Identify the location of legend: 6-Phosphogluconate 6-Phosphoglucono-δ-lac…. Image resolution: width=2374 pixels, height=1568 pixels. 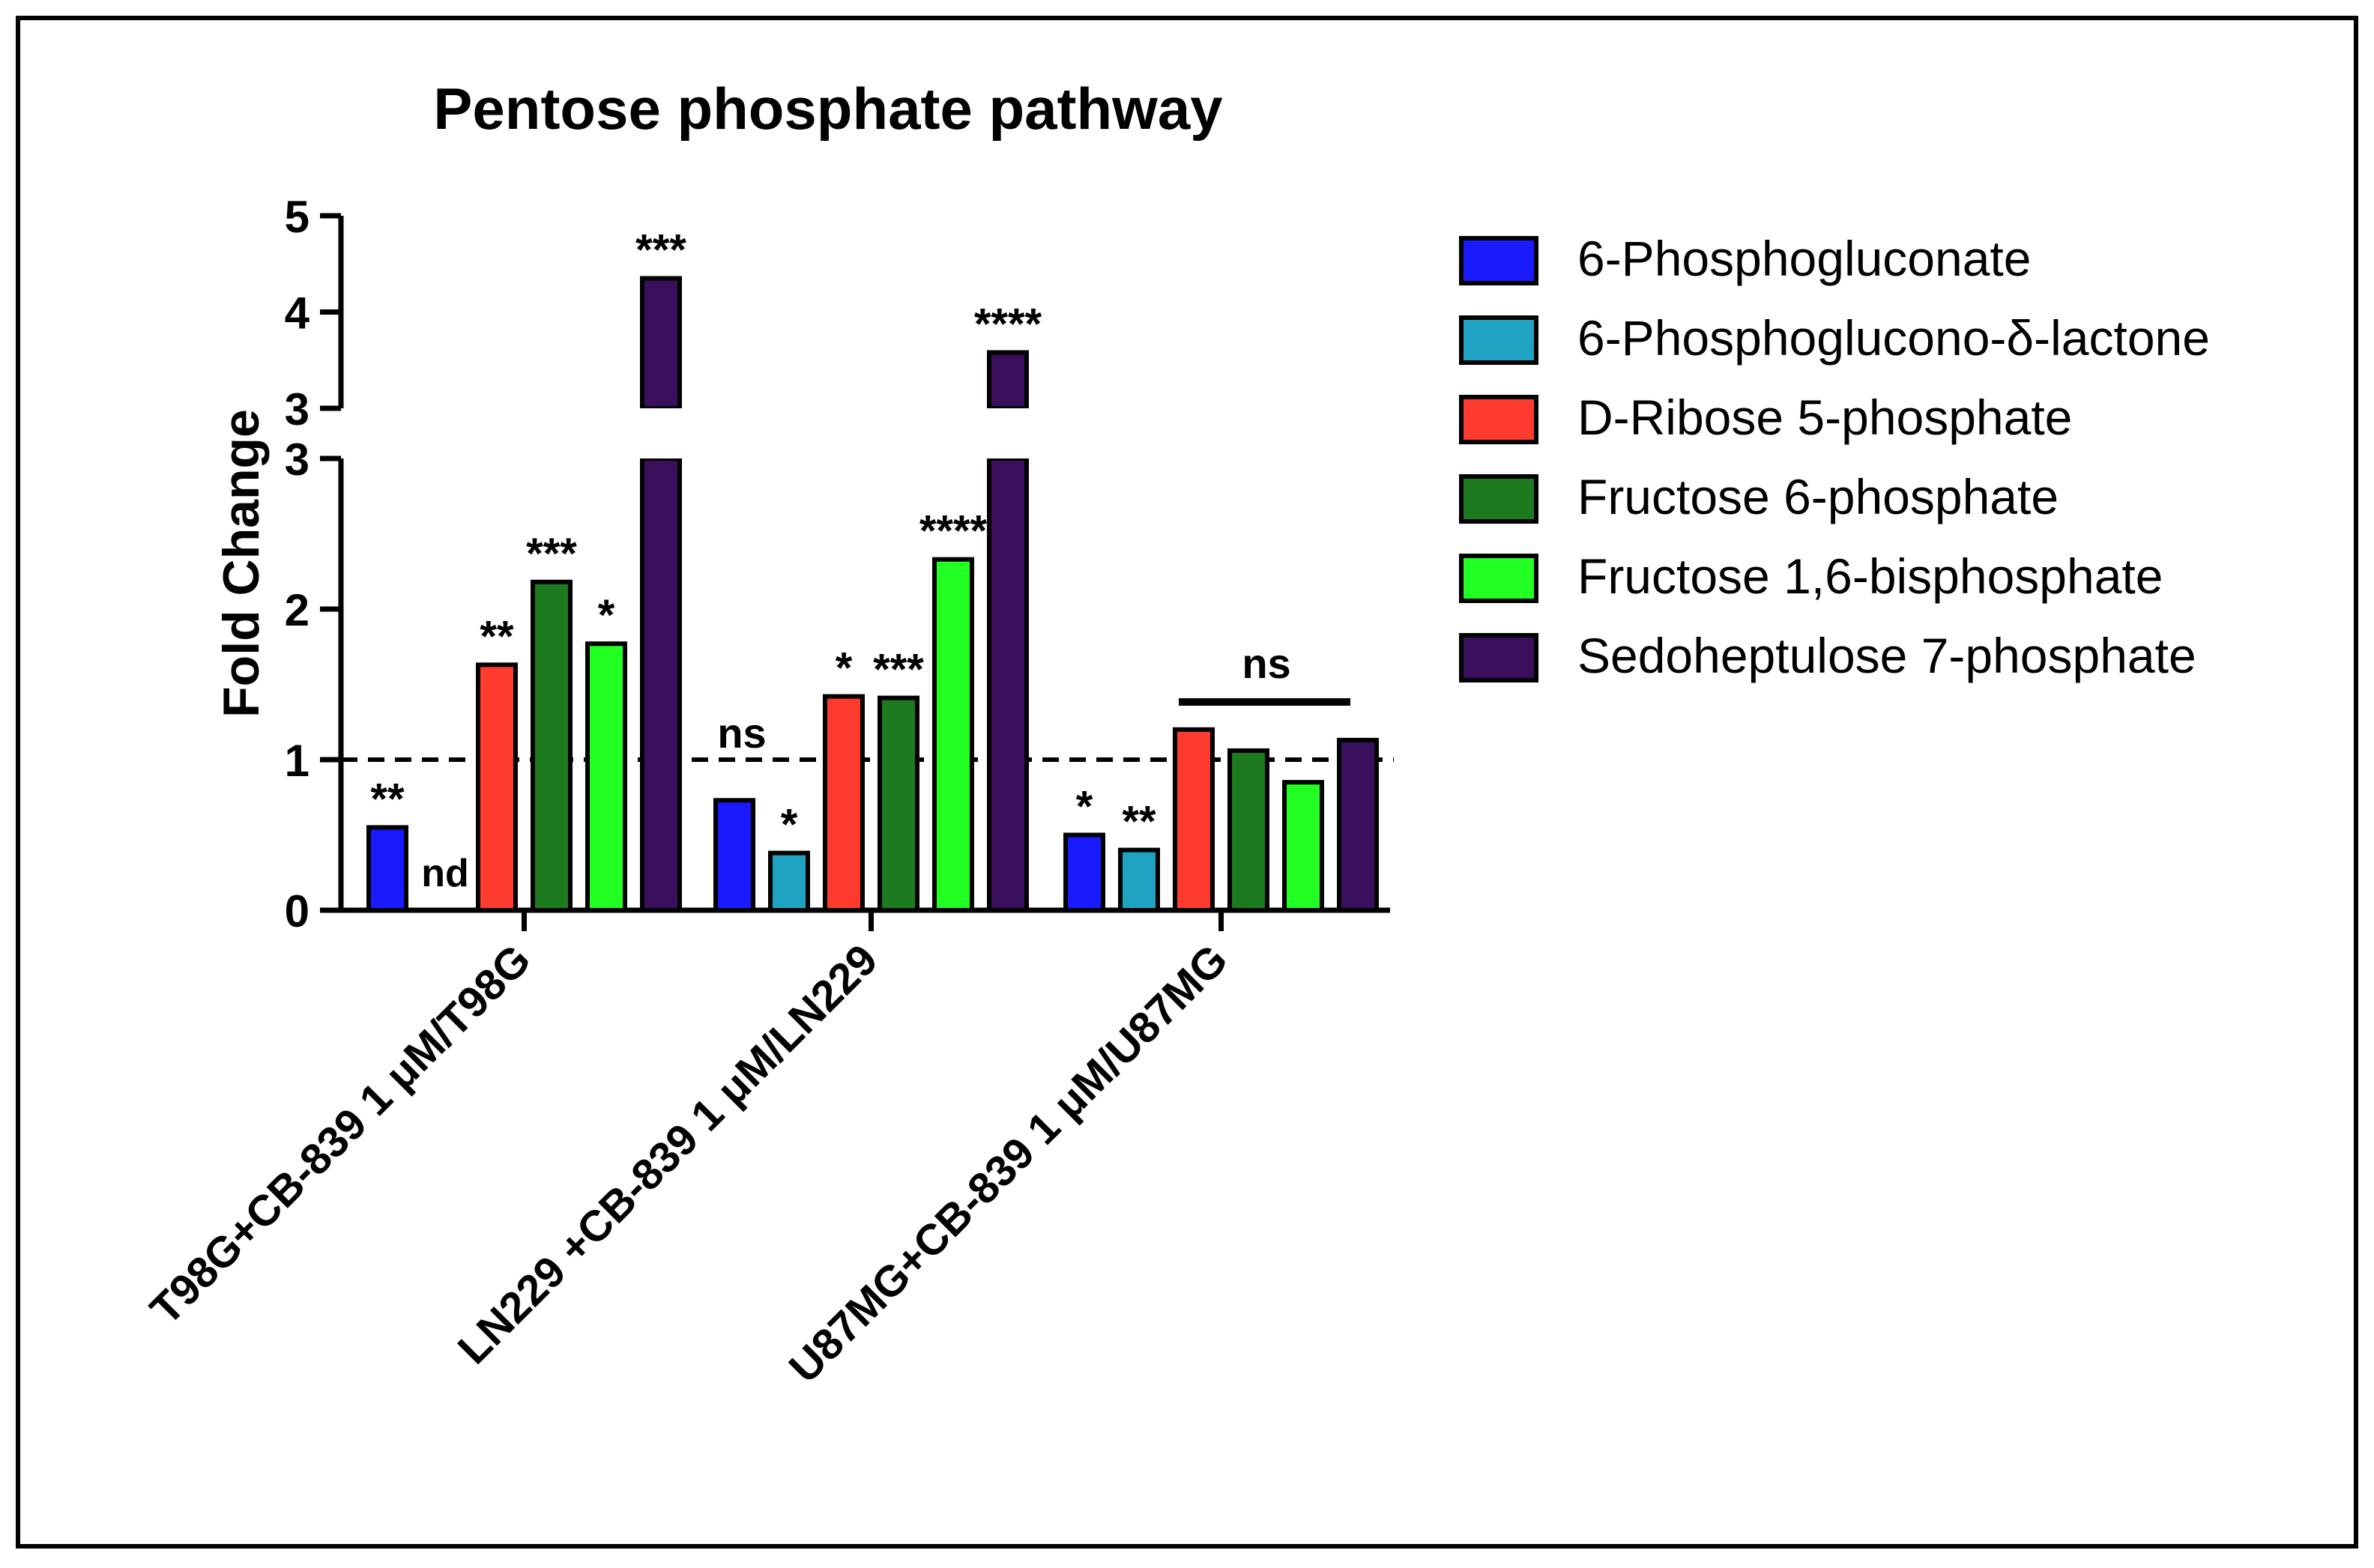
(1834, 457).